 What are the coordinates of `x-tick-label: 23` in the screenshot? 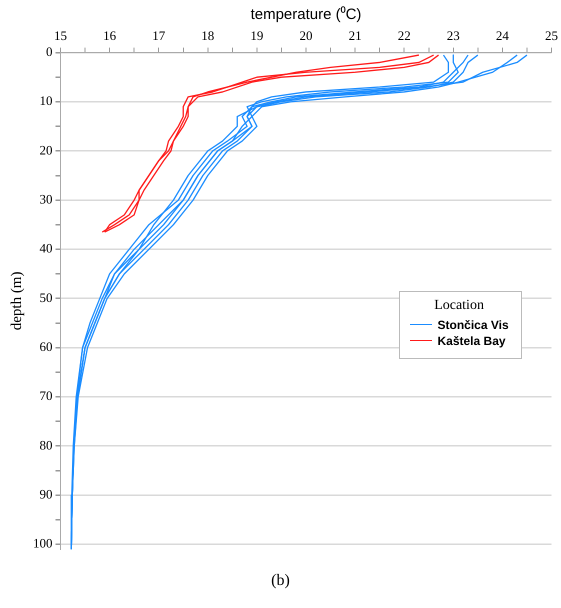 It's located at (453, 36).